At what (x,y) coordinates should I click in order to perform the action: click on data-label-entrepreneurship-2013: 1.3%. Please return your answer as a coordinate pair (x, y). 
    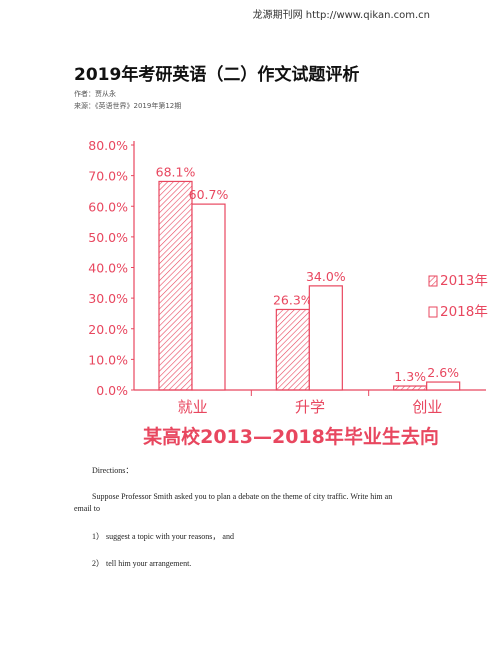
    Looking at the image, I should click on (410, 376).